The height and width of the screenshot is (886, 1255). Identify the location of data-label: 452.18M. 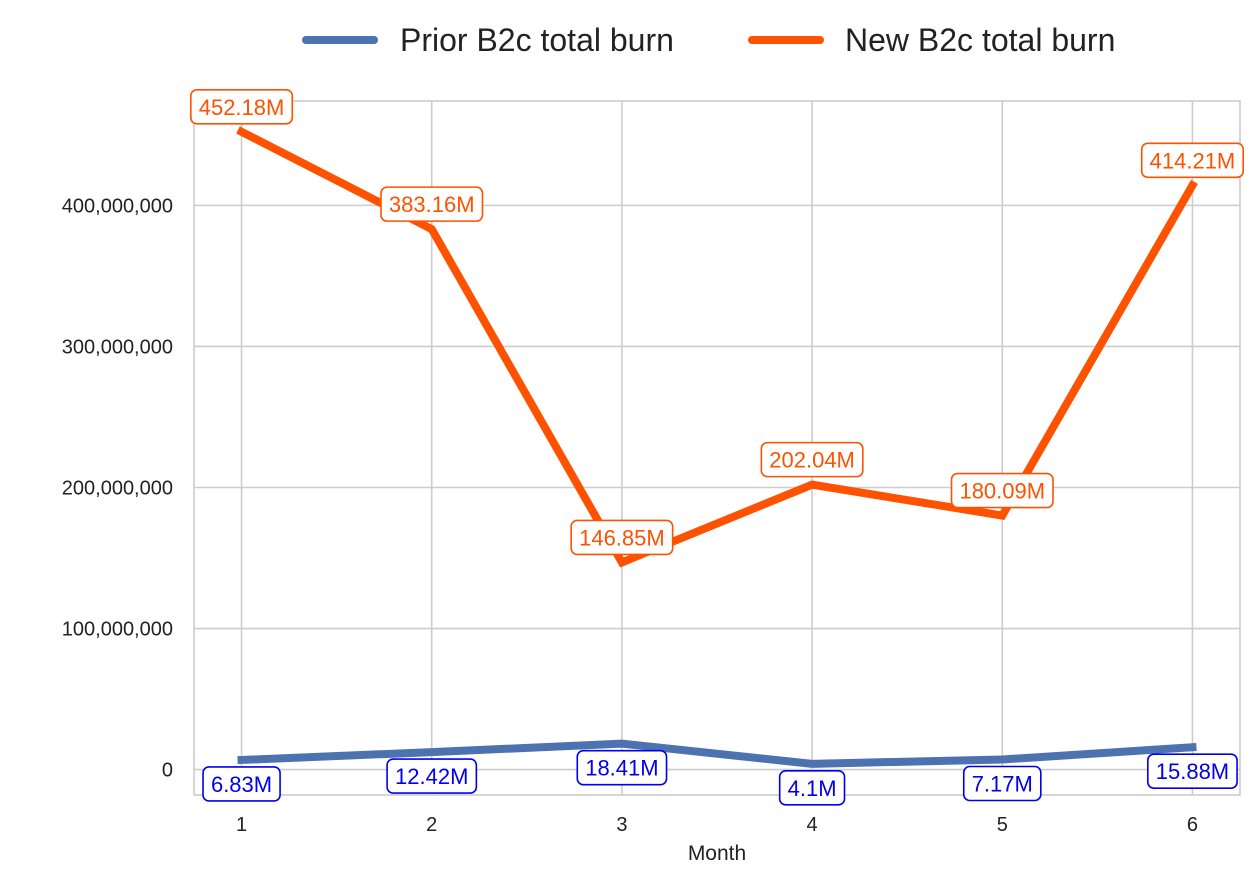
(242, 106).